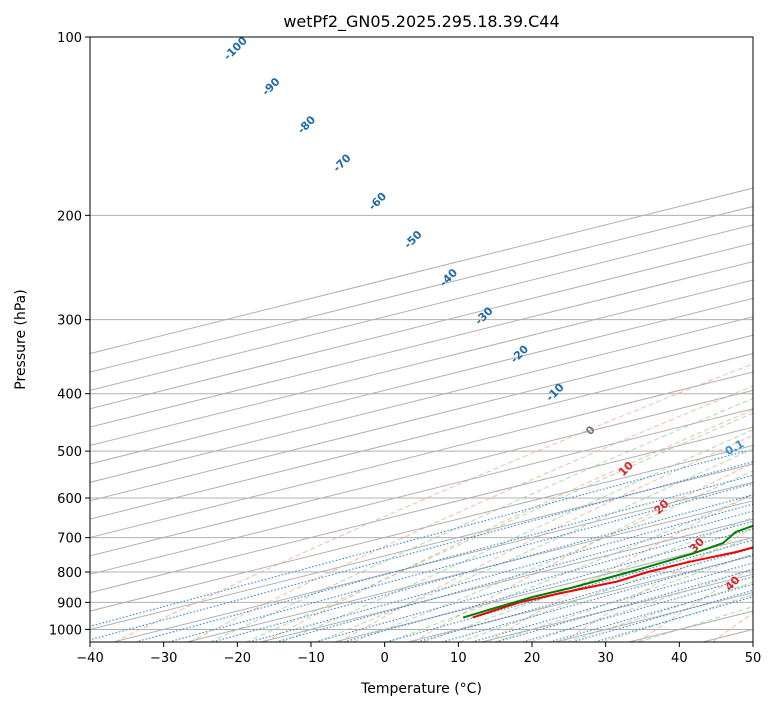 This screenshot has height=708, width=775. I want to click on dewpoint-line, so click(607, 571).